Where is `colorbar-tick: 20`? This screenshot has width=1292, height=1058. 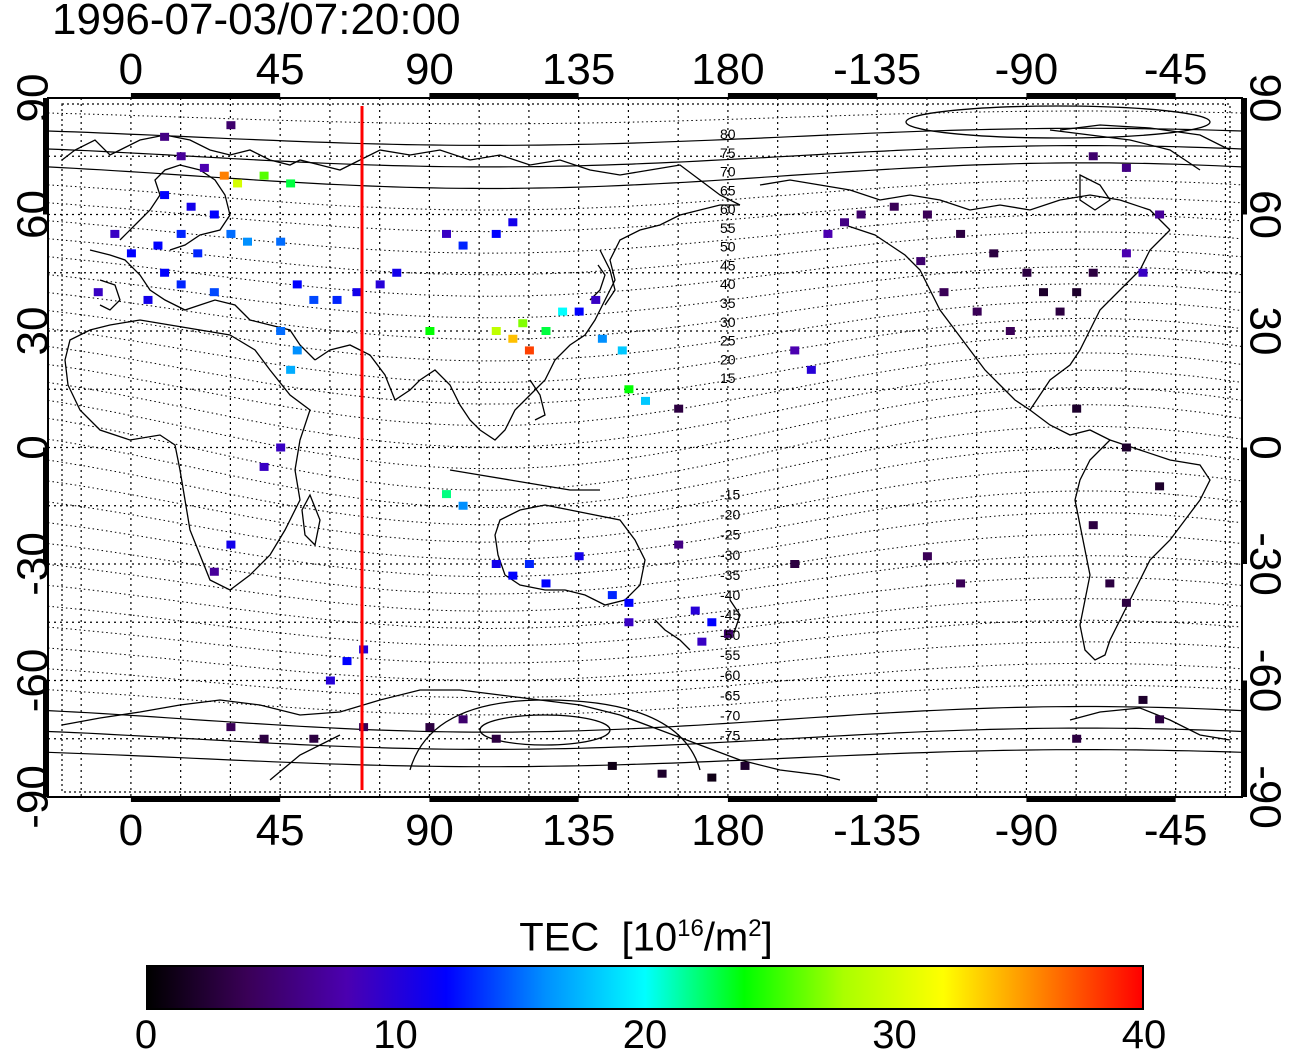
colorbar-tick: 20 is located at coordinates (645, 1035).